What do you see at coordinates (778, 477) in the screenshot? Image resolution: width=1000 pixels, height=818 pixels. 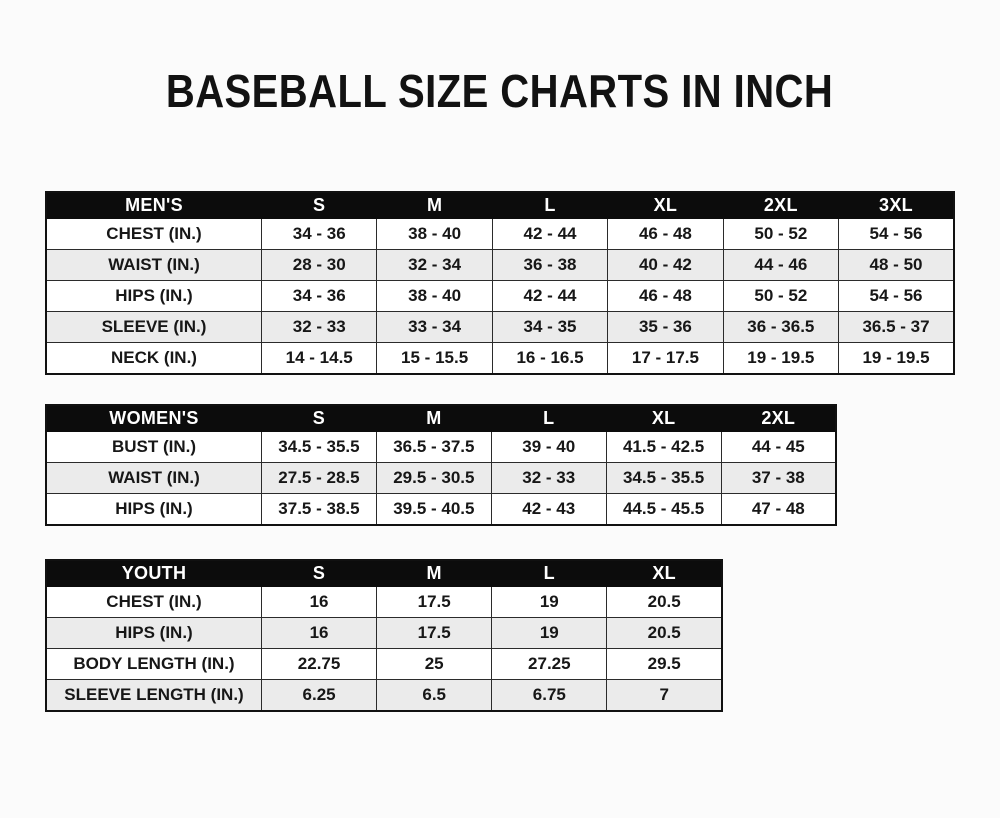 I see `size-value: 37 - 38` at bounding box center [778, 477].